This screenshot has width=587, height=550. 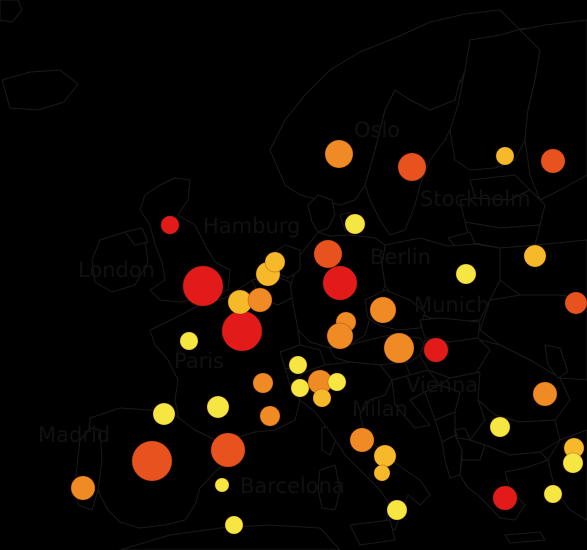 I want to click on country-crete, so click(x=525, y=537).